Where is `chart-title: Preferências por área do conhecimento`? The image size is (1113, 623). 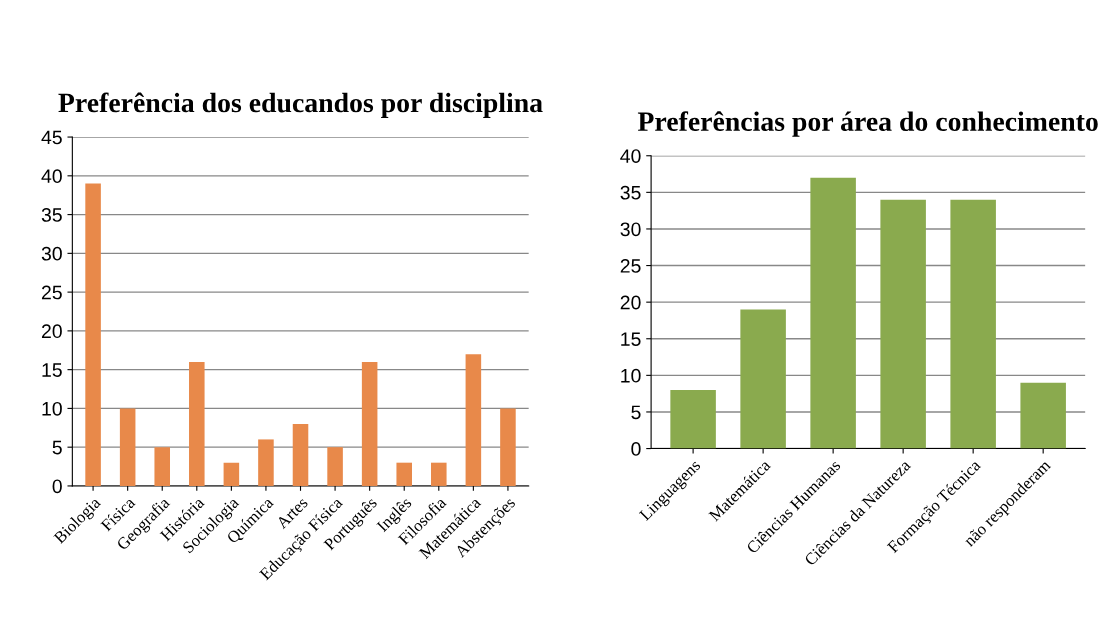 chart-title: Preferências por área do conhecimento is located at coordinates (867, 124).